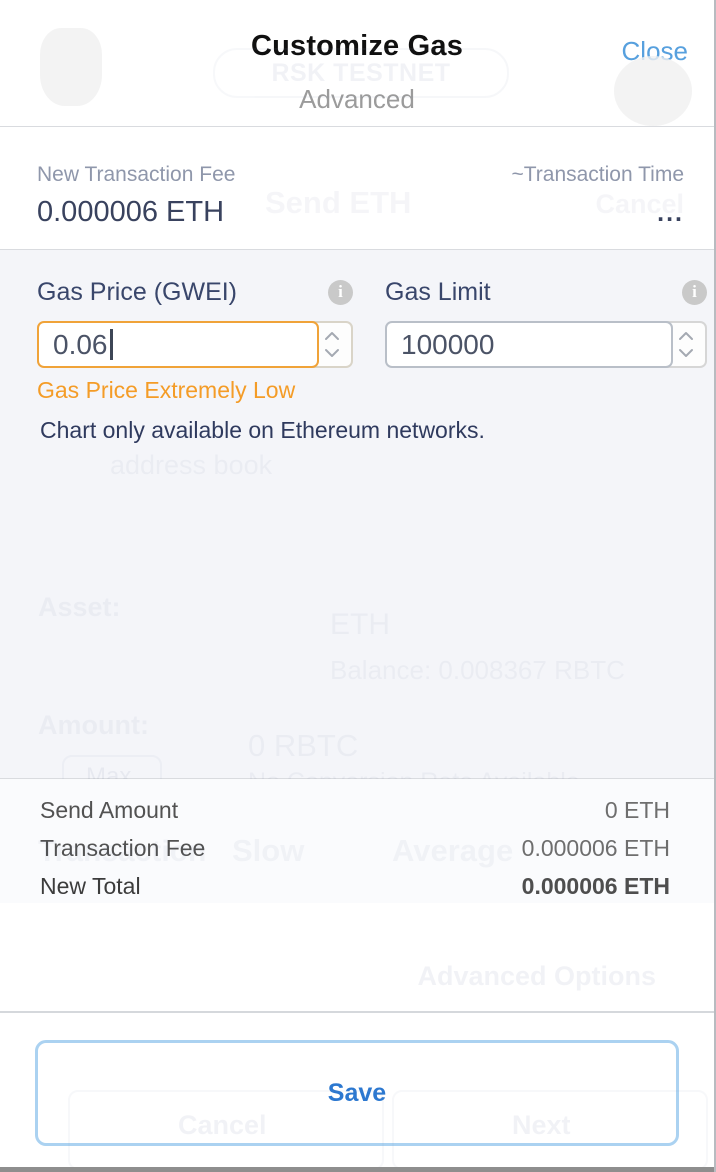 This screenshot has width=716, height=1172. Describe the element at coordinates (166, 390) in the screenshot. I see `gas-price-warning: Gas Price Extremely Low` at that location.